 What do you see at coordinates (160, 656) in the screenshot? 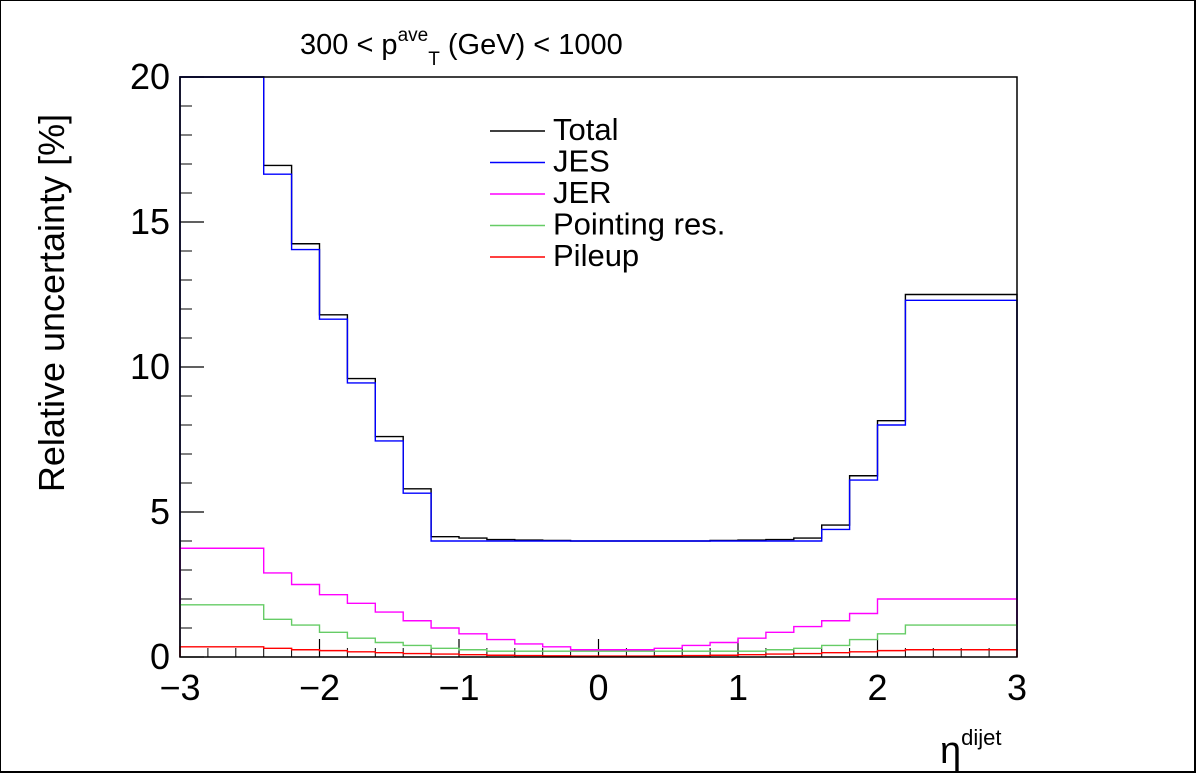
I see `y-tick-label: 0` at bounding box center [160, 656].